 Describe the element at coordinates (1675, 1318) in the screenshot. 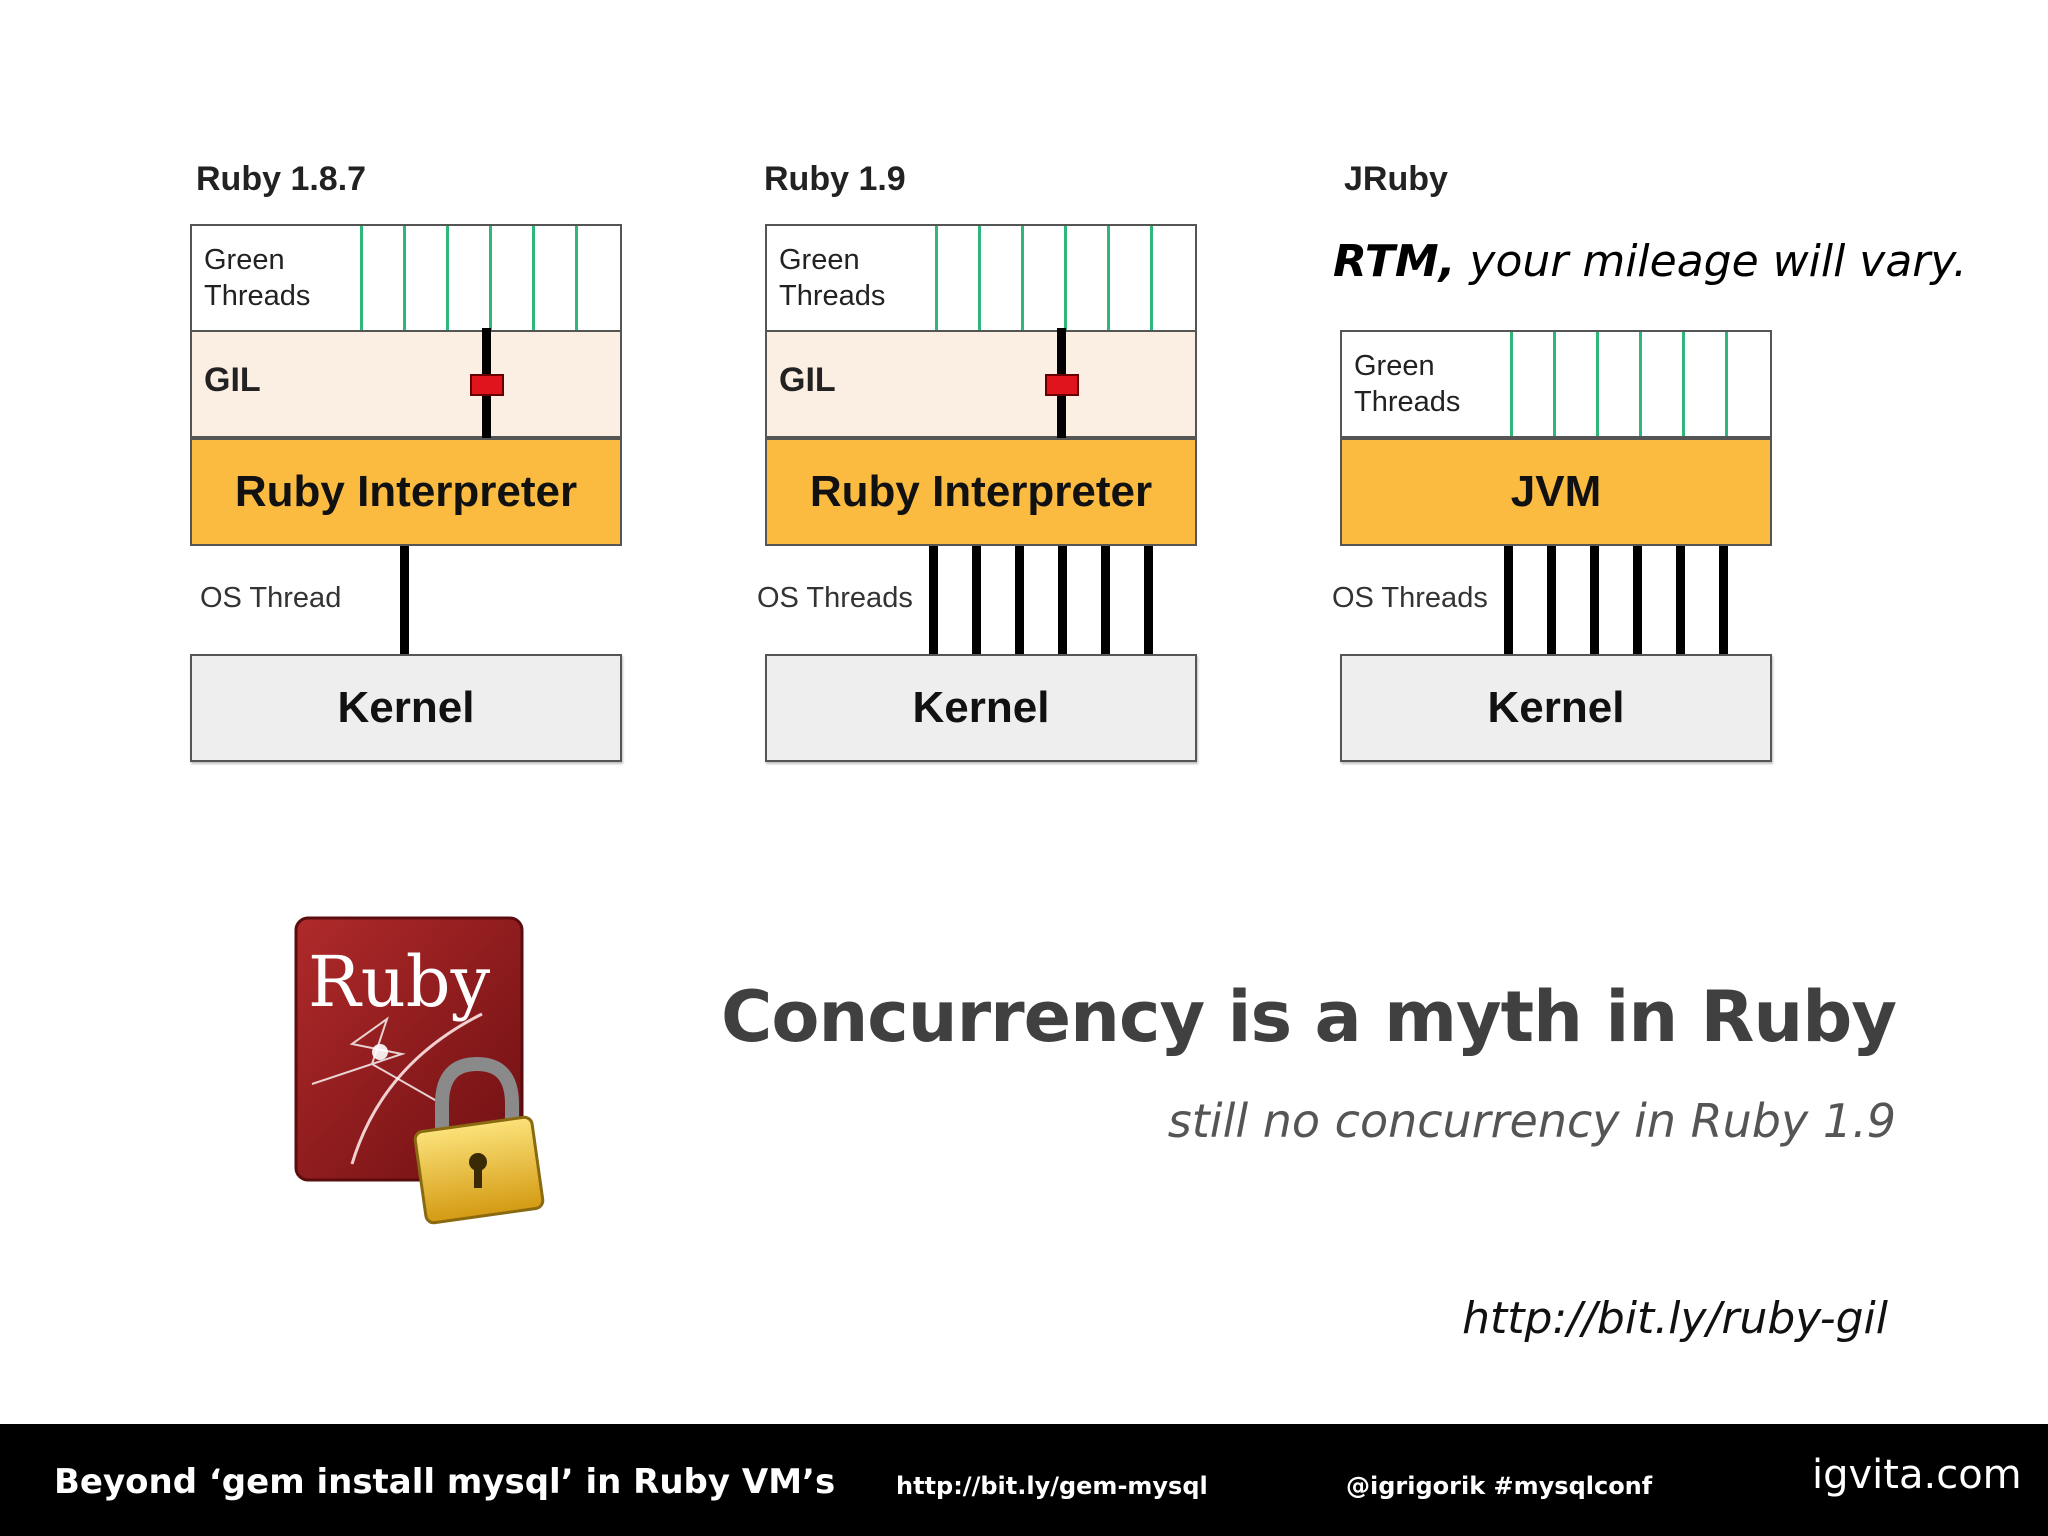

I see `ruby-gil-link: http://bit.ly/ruby-gil` at that location.